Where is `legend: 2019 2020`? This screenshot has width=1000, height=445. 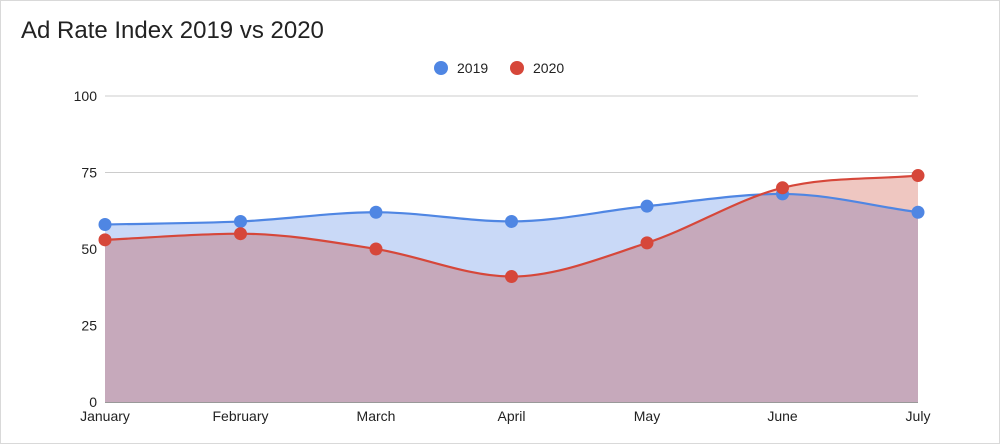 legend: 2019 2020 is located at coordinates (499, 68).